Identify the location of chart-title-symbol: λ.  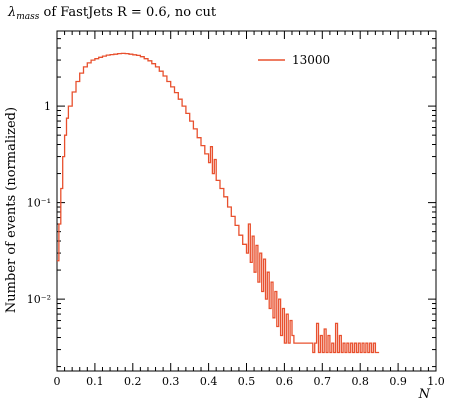
(11, 12).